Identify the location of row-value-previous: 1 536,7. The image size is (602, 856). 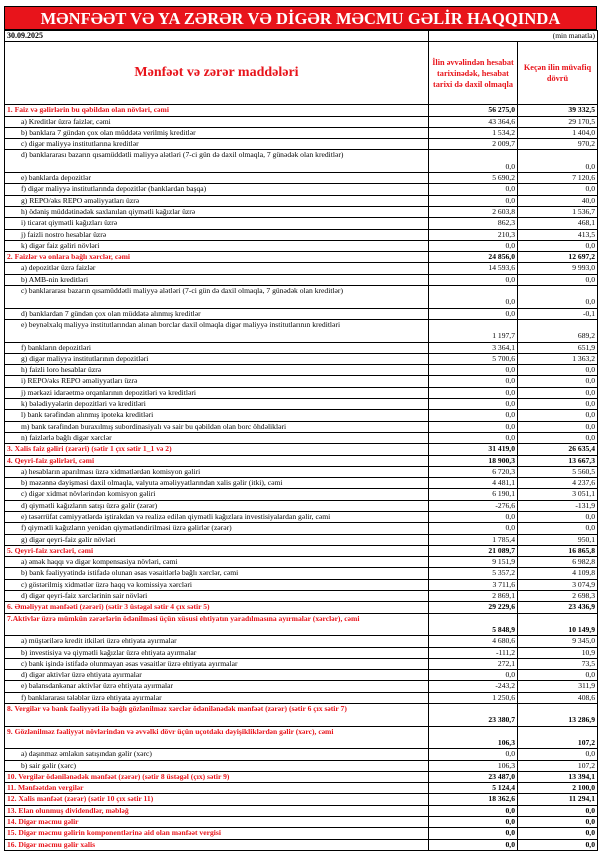
(557, 212).